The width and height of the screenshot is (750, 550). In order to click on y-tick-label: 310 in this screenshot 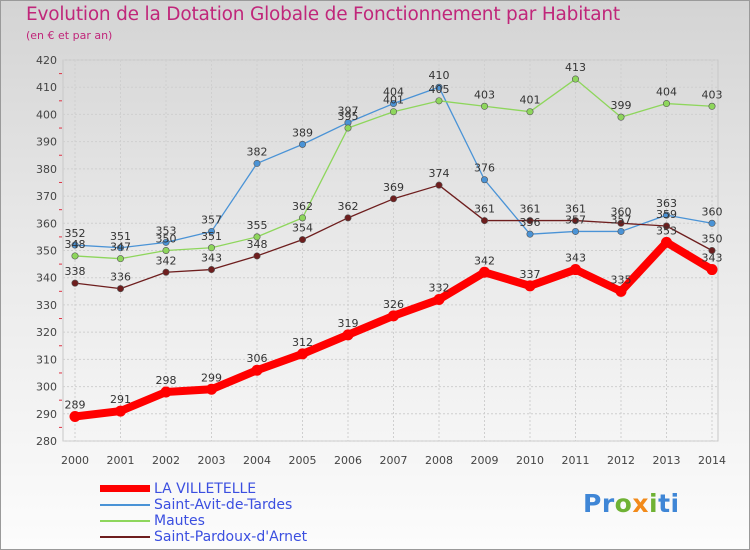, I will do `click(46, 359)`.